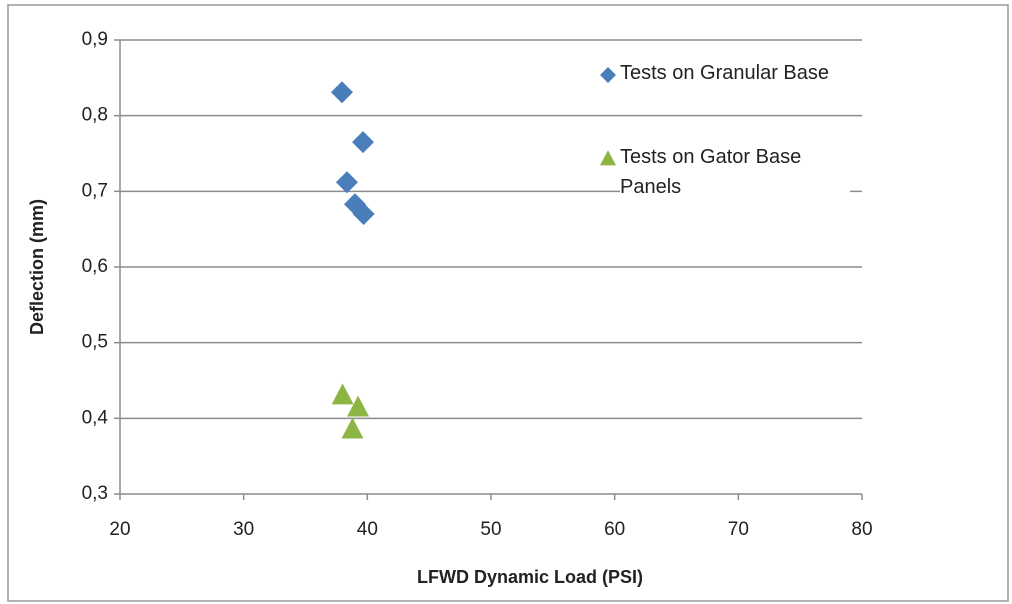  Describe the element at coordinates (95, 266) in the screenshot. I see `y-tick-label: 0,6` at that location.